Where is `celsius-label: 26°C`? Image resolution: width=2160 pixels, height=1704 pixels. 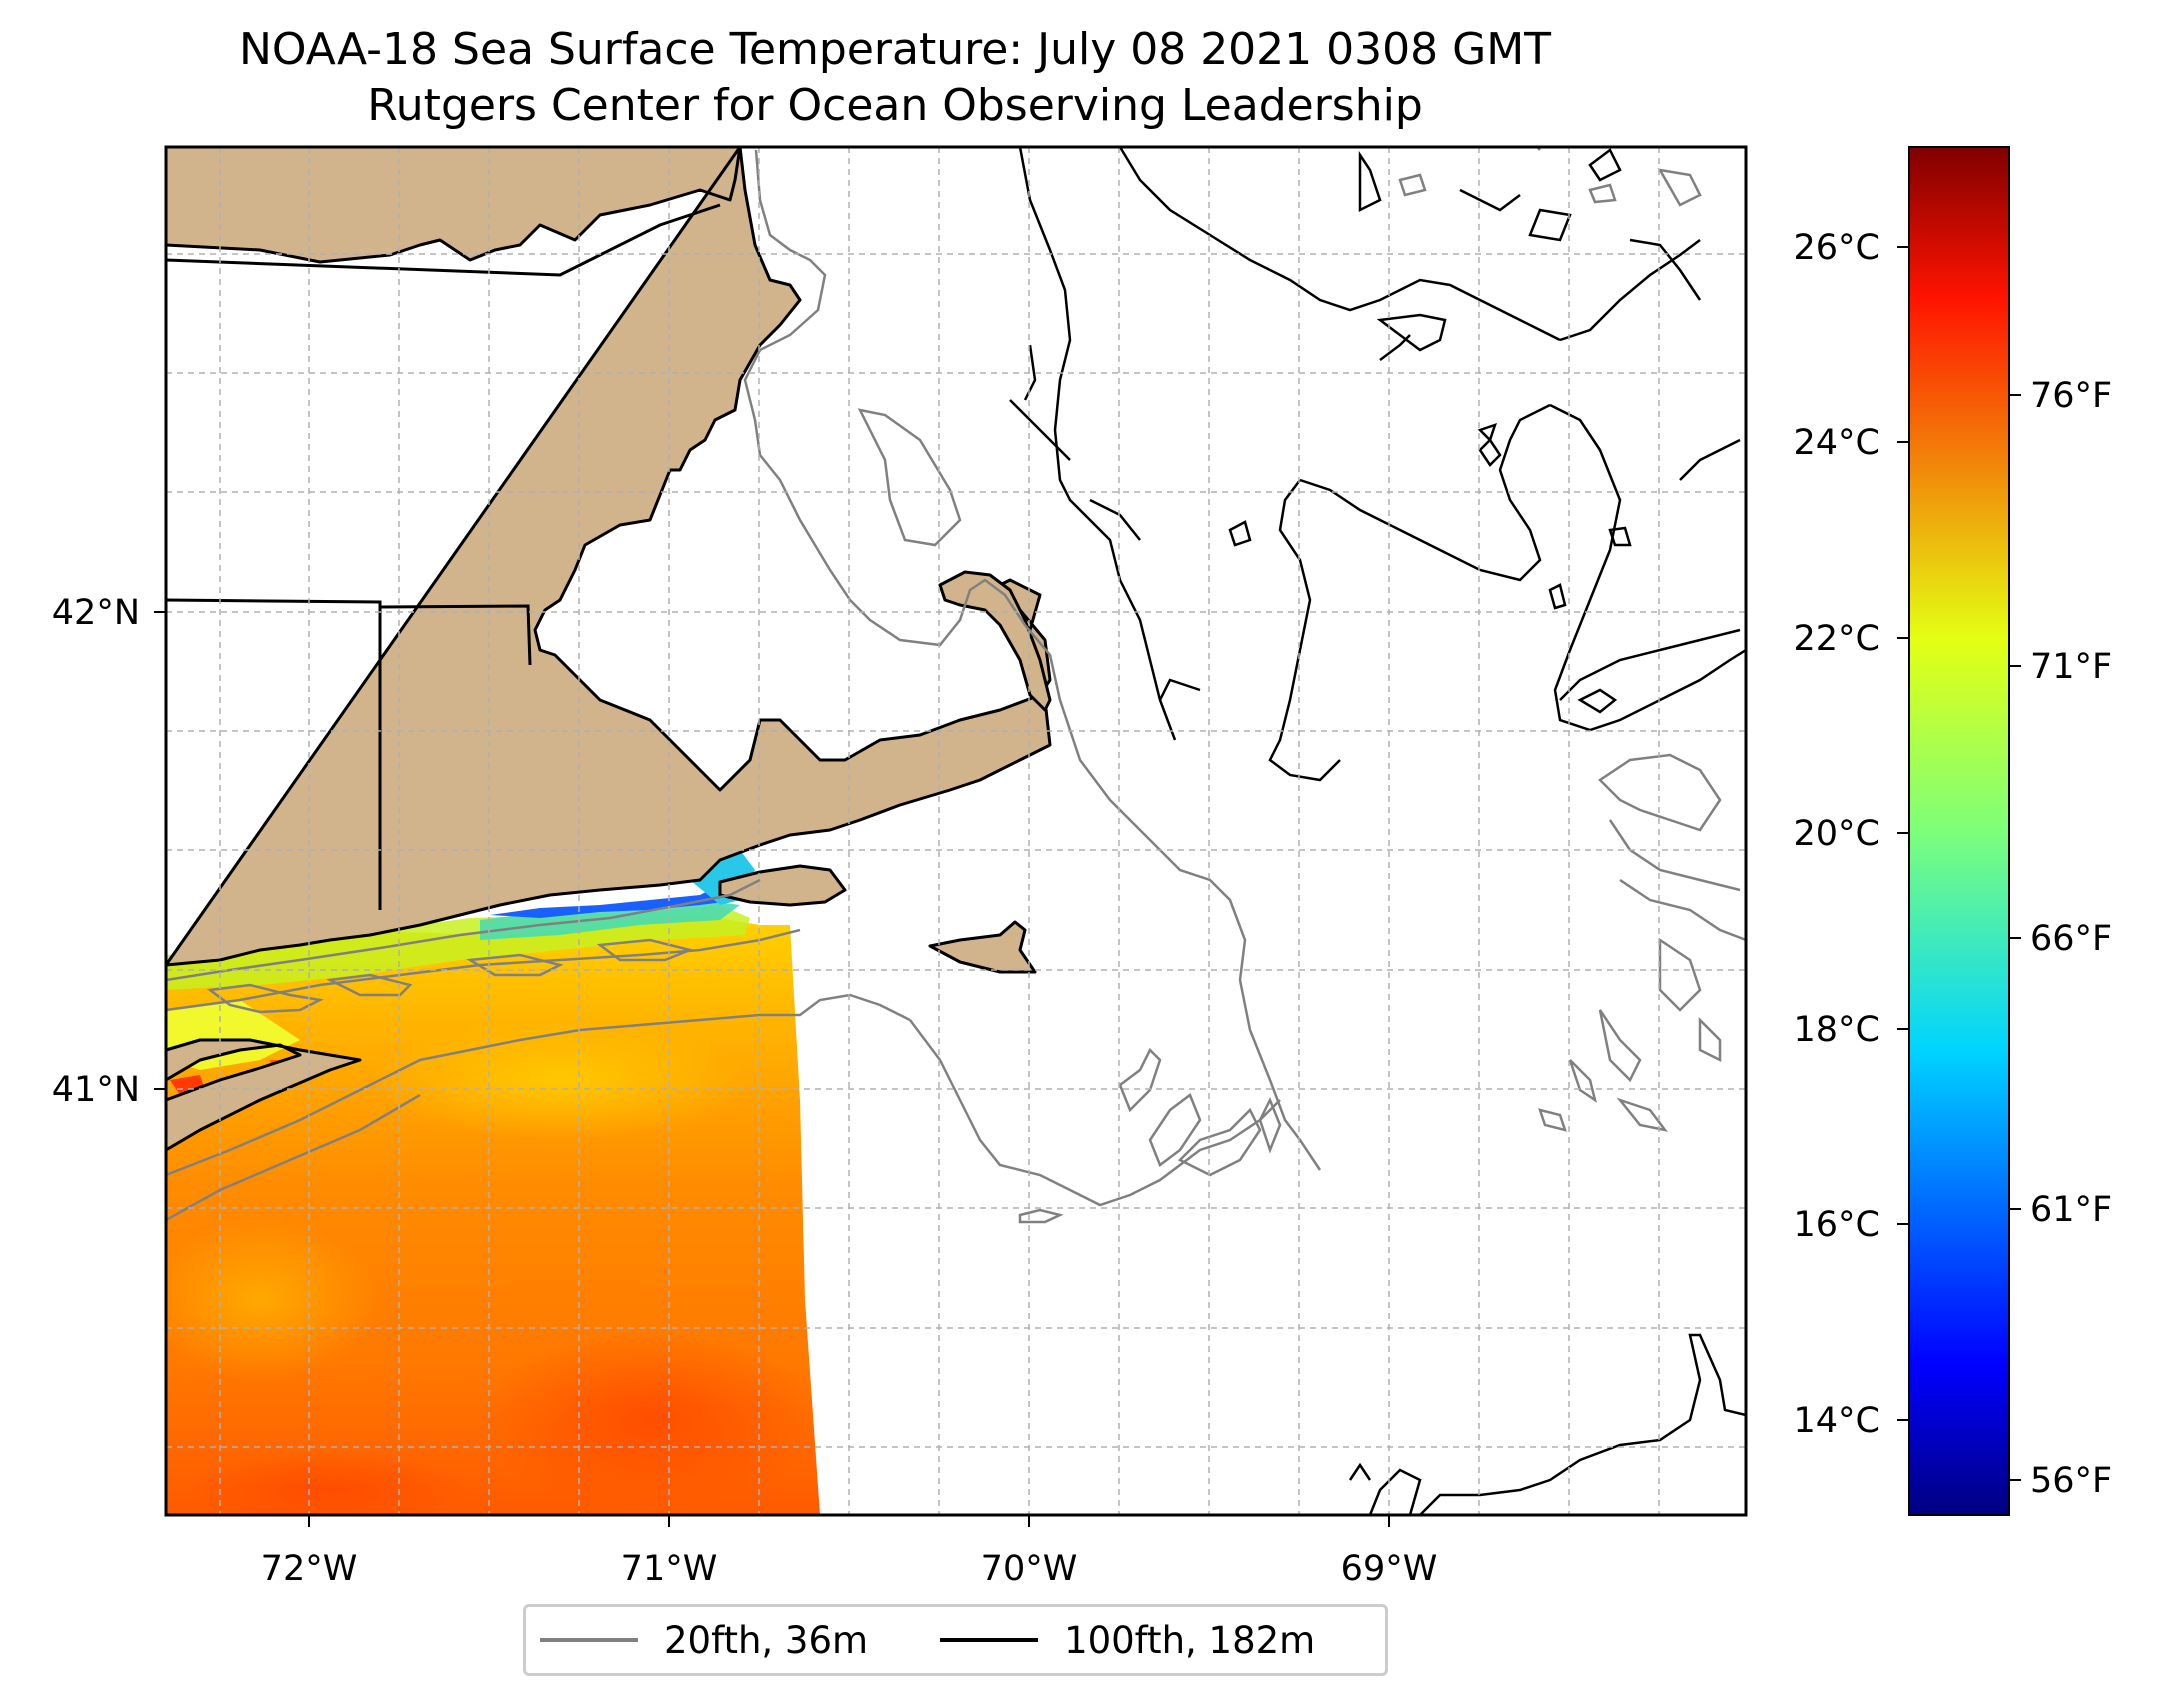
celsius-label: 26°C is located at coordinates (1837, 248).